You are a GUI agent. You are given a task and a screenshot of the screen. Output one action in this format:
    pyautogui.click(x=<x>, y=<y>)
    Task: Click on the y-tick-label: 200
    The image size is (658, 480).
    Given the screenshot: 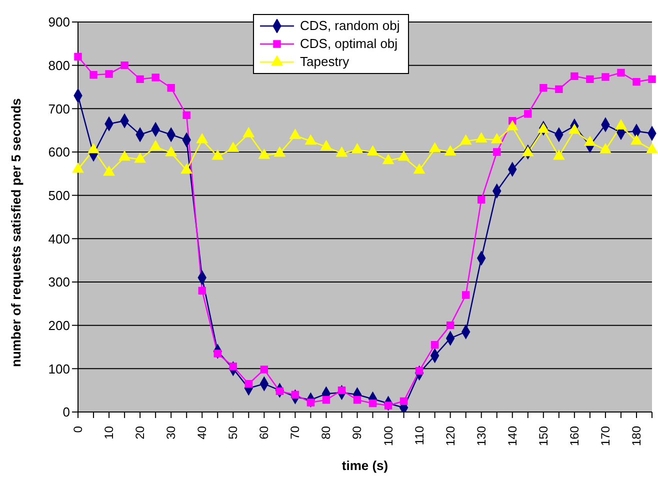 What is the action you would take?
    pyautogui.click(x=59, y=325)
    